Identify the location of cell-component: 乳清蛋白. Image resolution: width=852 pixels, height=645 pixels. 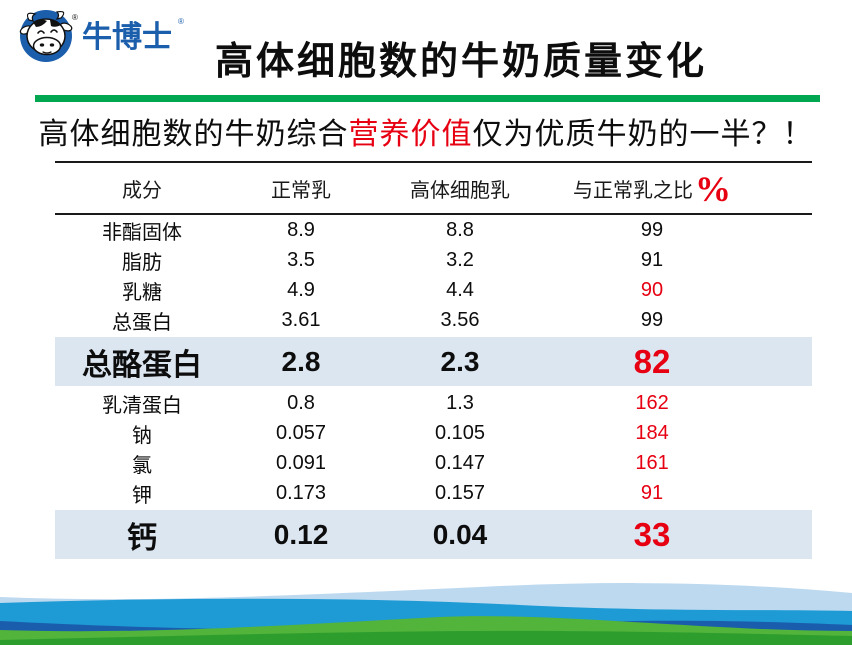
(142, 405).